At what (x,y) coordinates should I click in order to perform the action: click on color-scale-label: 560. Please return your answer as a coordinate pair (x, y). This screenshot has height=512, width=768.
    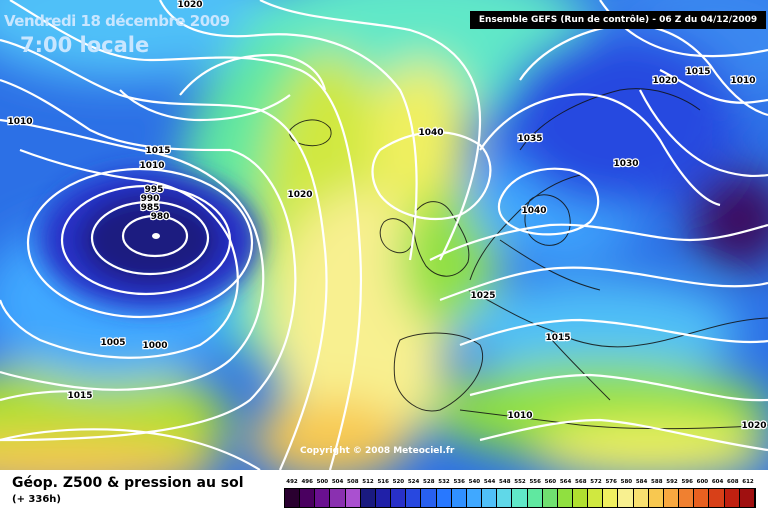
    Looking at the image, I should click on (550, 482).